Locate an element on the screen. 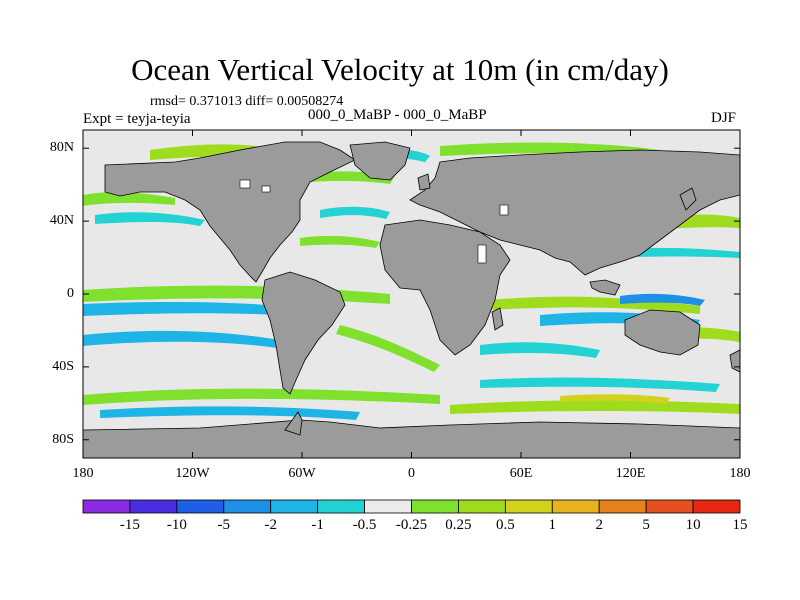 The height and width of the screenshot is (600, 800). colorbar-label: 2 is located at coordinates (599, 525).